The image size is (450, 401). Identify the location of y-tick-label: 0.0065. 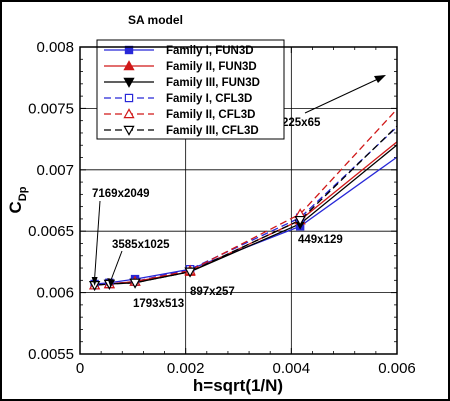
(51, 231).